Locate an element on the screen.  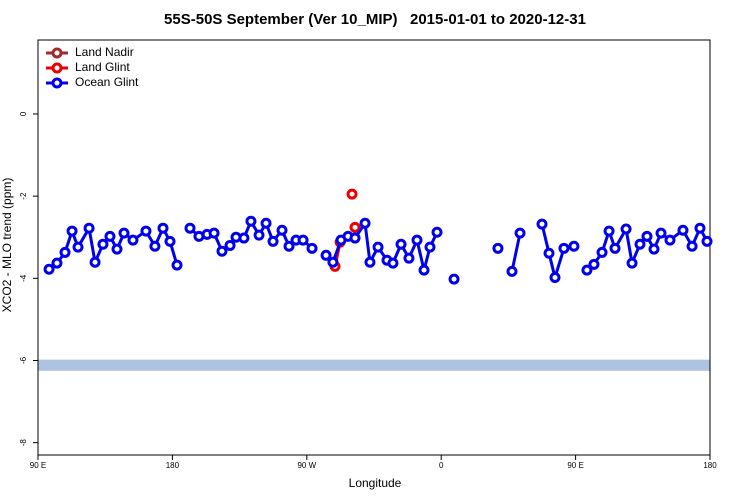
x-tick-label: 90 W is located at coordinates (306, 465).